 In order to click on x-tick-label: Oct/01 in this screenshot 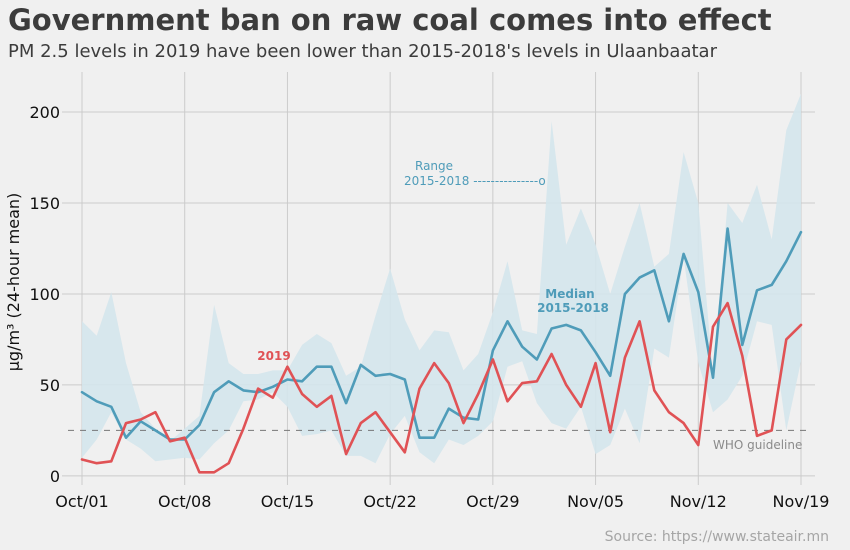, I will do `click(81, 501)`.